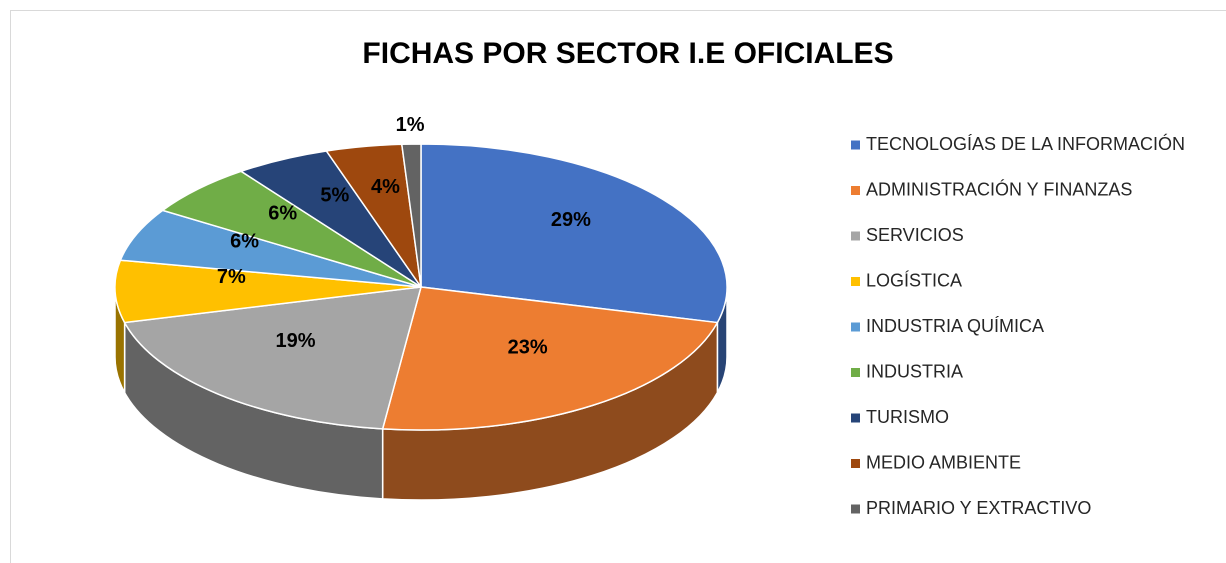 The width and height of the screenshot is (1226, 563). I want to click on data-label: 7%, so click(231, 277).